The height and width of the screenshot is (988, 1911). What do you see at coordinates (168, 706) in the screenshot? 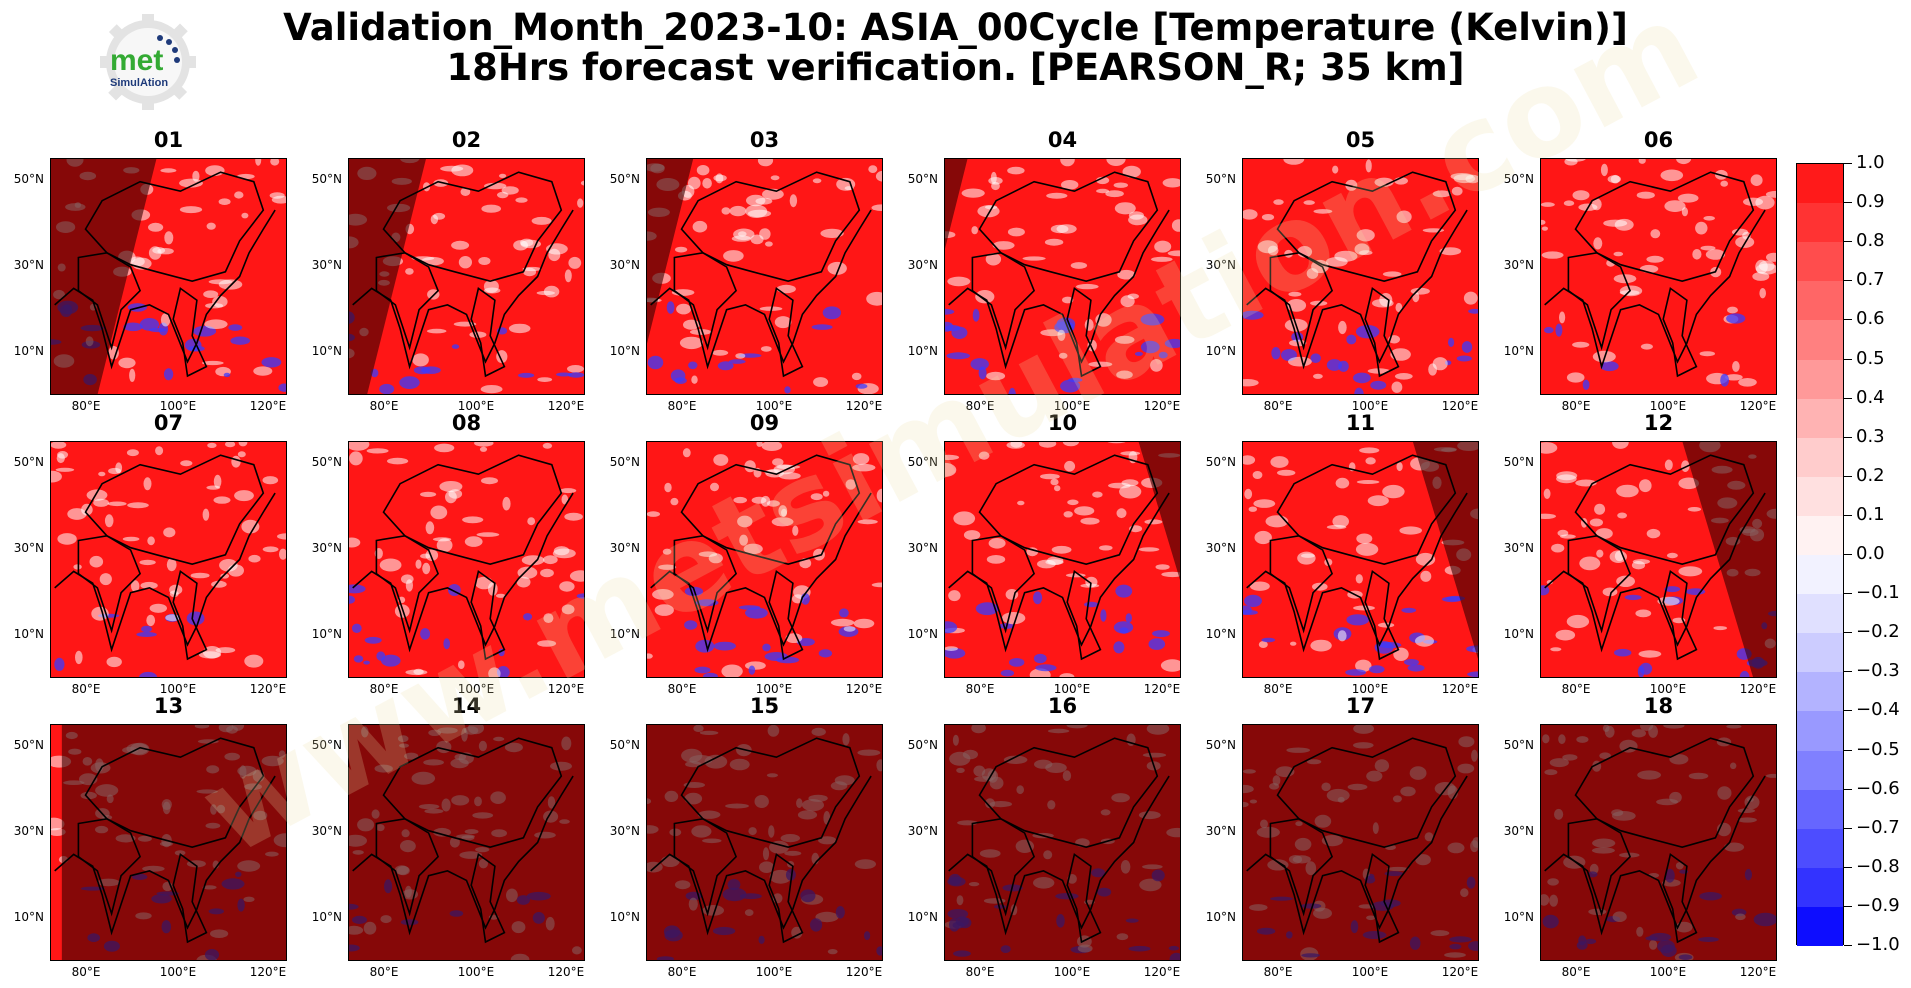
I see `panel-title: 13` at bounding box center [168, 706].